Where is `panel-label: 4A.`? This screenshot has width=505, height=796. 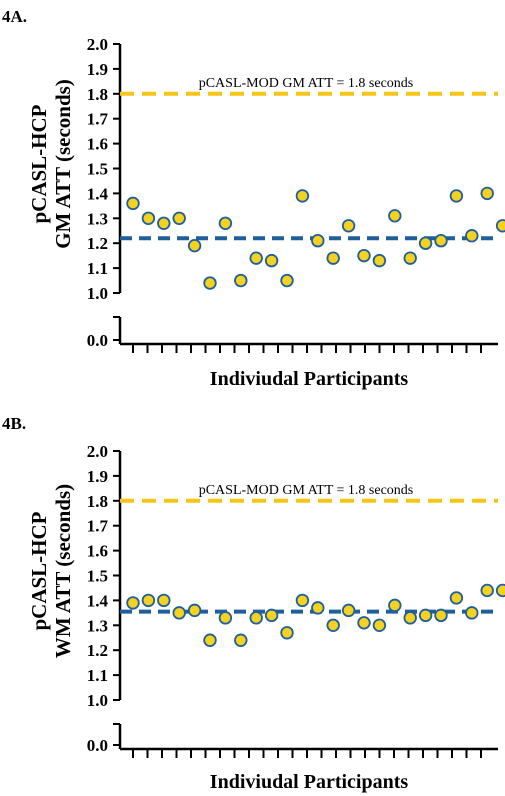 panel-label: 4A. is located at coordinates (14, 16).